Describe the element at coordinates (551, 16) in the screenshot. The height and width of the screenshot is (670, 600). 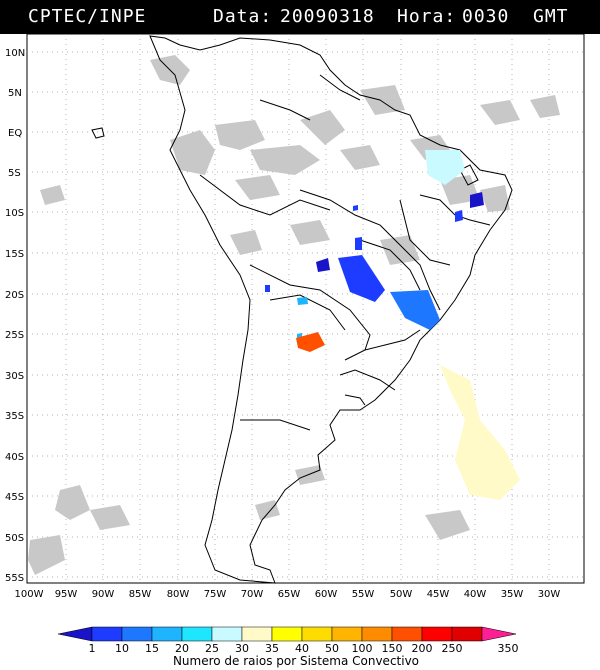
I see `timezone-label: GMT` at that location.